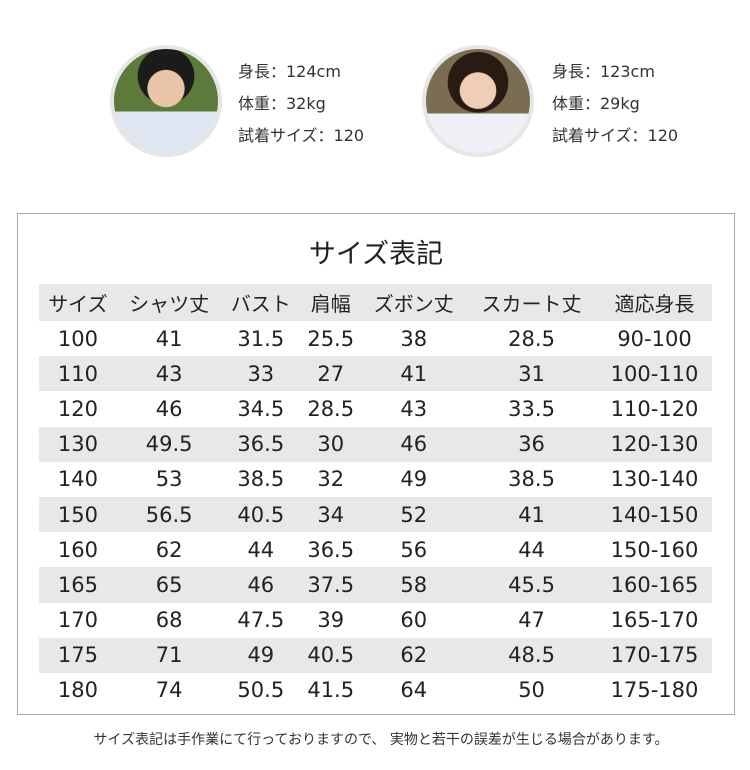 This screenshot has height=770, width=750. What do you see at coordinates (531, 690) in the screenshot?
I see `table-cell: 50` at bounding box center [531, 690].